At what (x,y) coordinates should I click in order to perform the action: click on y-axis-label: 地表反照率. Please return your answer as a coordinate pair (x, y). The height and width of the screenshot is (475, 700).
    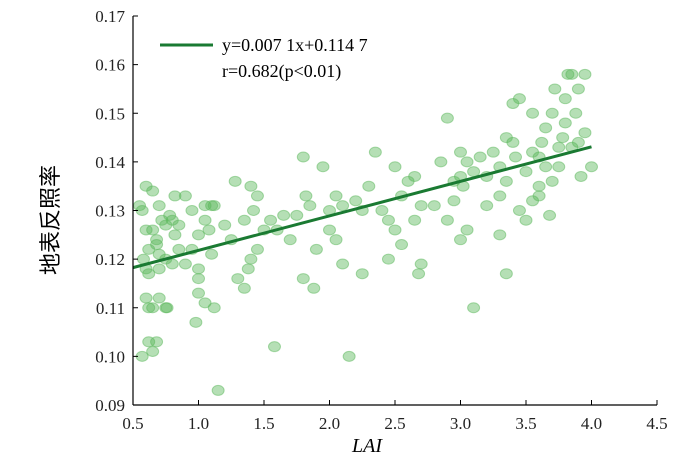
    Looking at the image, I should click on (51, 220).